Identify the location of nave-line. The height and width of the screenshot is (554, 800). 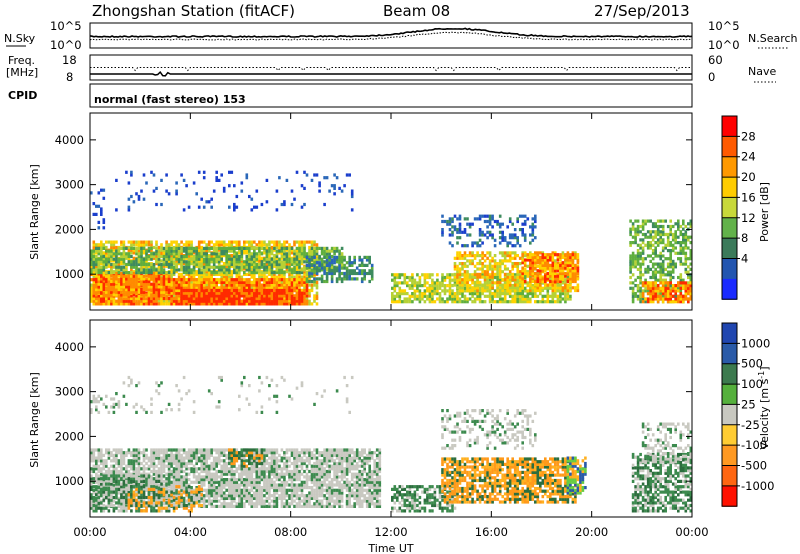
(391, 69).